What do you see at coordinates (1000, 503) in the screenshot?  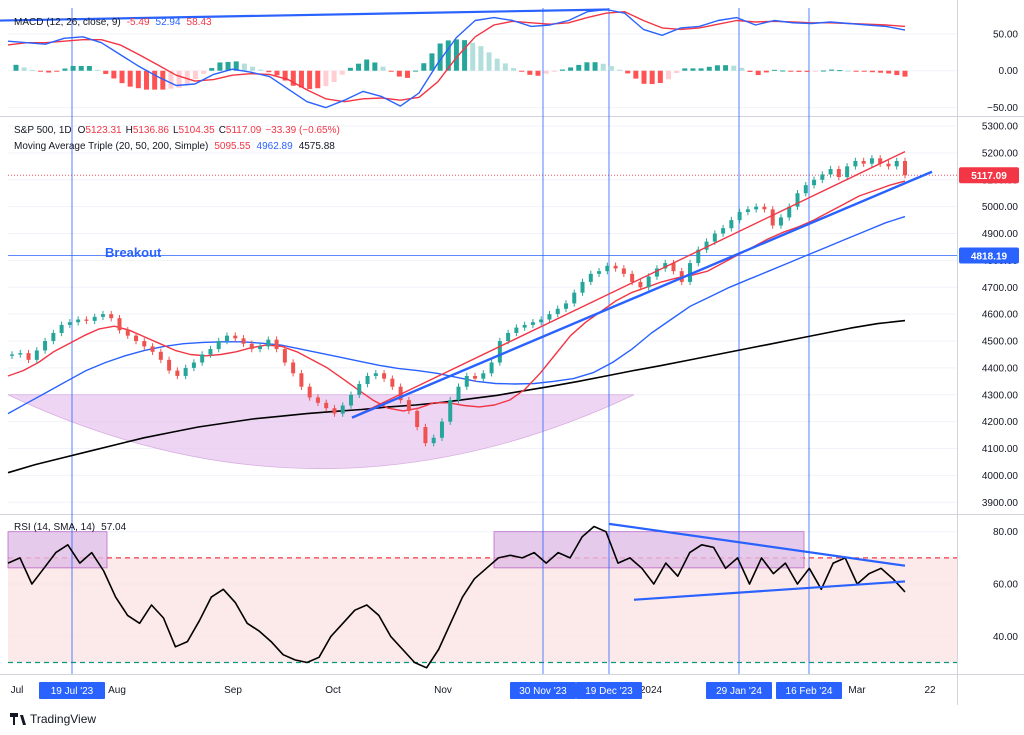 I see `y-tick-label: 3900.00` at bounding box center [1000, 503].